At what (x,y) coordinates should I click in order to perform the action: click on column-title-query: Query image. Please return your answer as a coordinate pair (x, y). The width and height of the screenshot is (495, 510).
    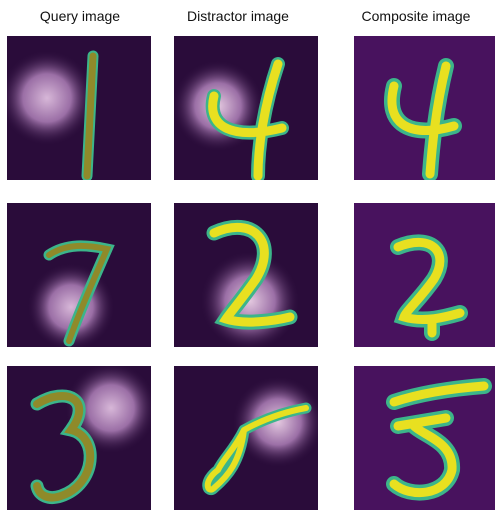
    Looking at the image, I should click on (80, 16).